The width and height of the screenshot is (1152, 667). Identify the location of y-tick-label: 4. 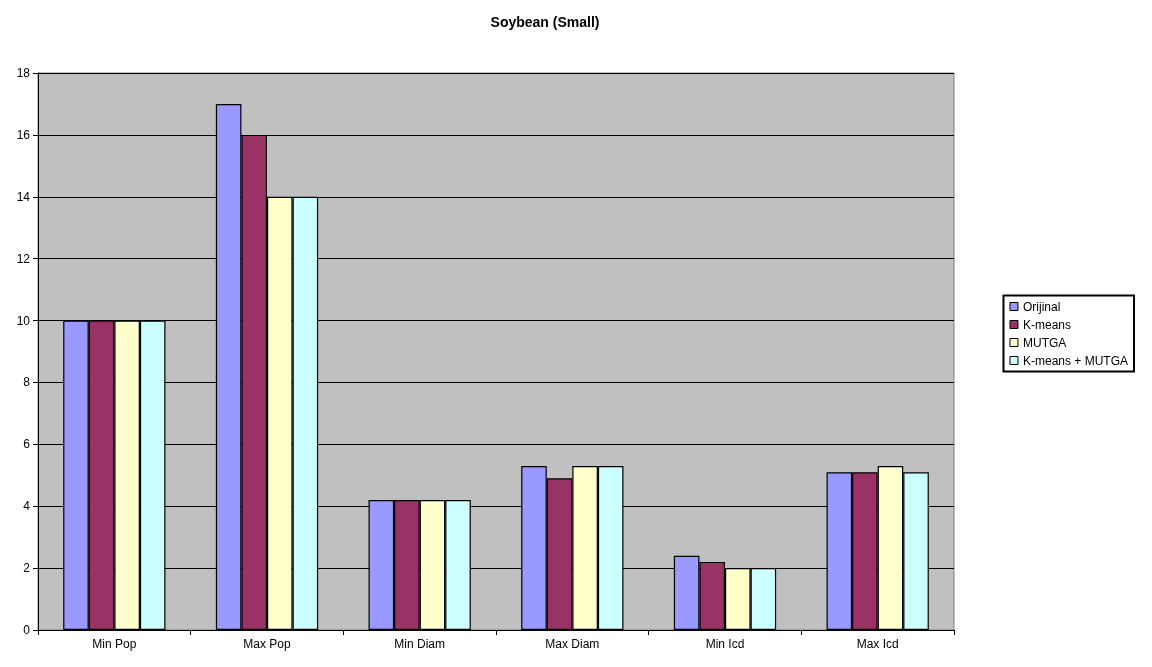
(27, 506).